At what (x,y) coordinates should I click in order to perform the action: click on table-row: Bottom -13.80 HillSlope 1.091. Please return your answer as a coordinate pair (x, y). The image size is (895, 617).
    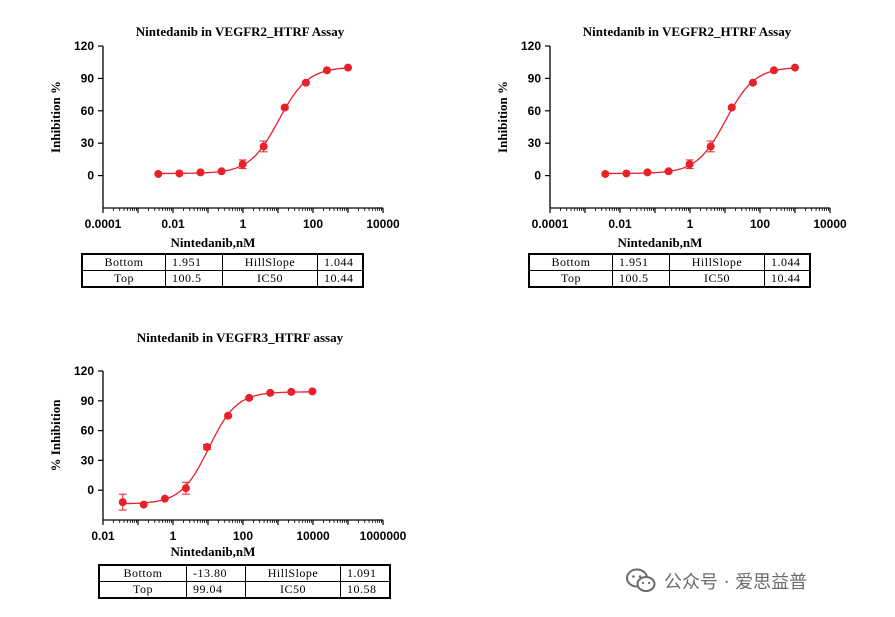
    Looking at the image, I should click on (244, 573).